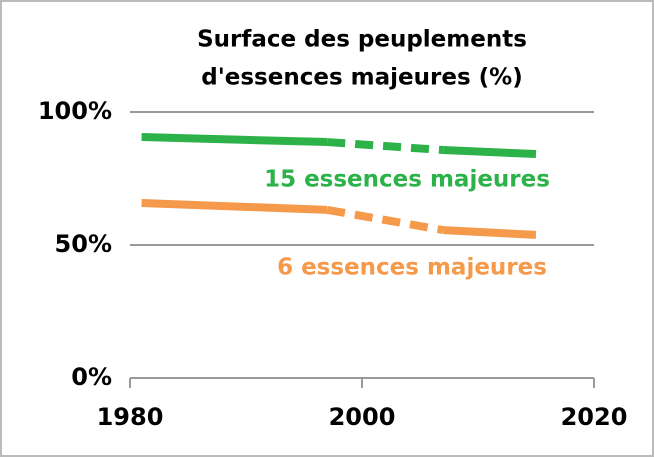  What do you see at coordinates (130, 417) in the screenshot?
I see `x-tick-label: 1980` at bounding box center [130, 417].